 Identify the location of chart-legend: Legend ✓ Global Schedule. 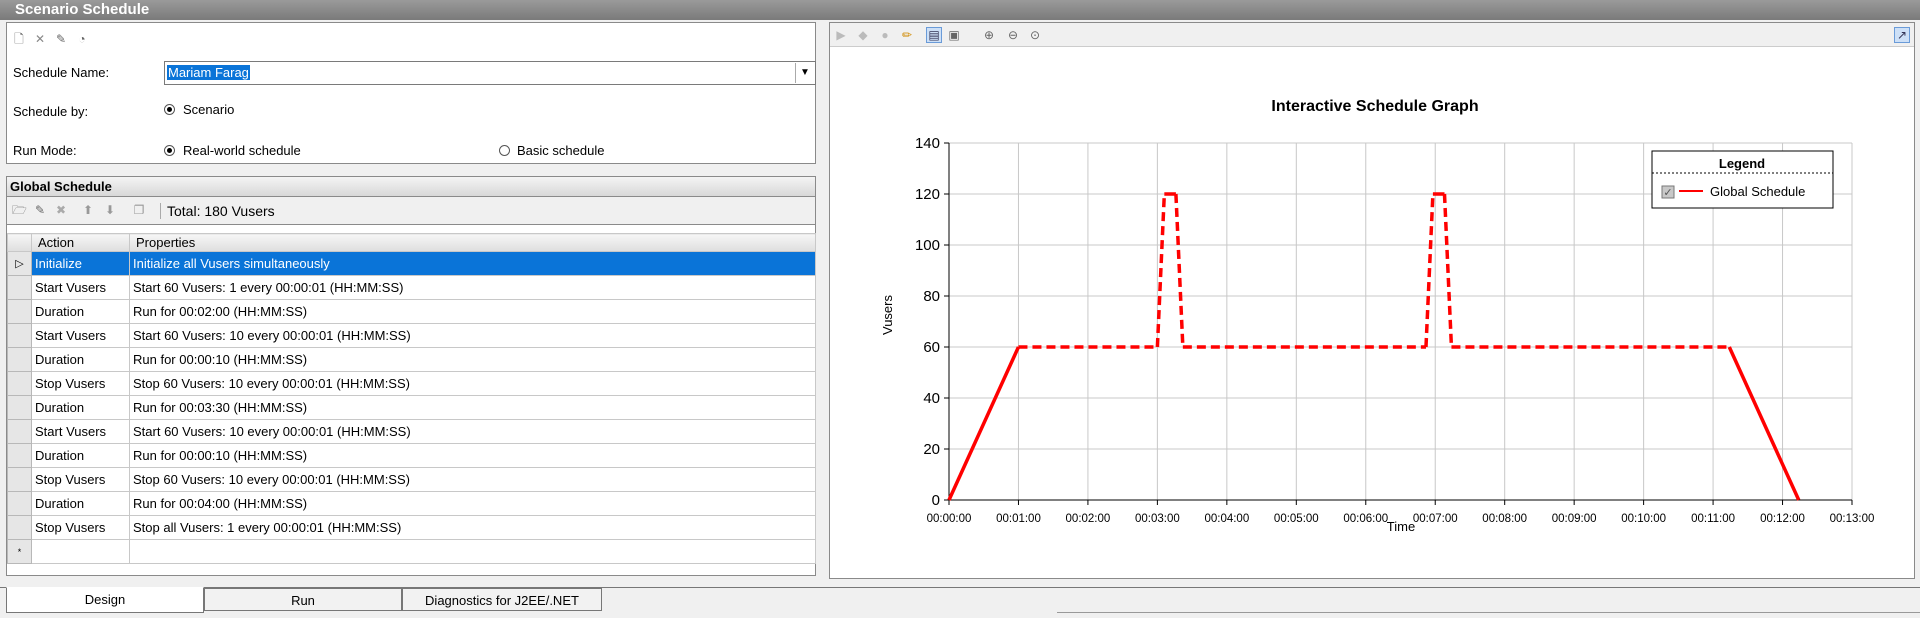
(1742, 179).